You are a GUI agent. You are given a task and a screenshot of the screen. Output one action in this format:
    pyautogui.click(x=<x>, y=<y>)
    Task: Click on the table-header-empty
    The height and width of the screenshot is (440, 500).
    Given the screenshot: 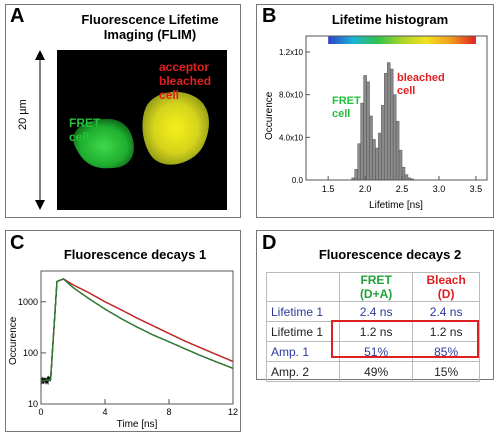 What is the action you would take?
    pyautogui.click(x=303, y=287)
    